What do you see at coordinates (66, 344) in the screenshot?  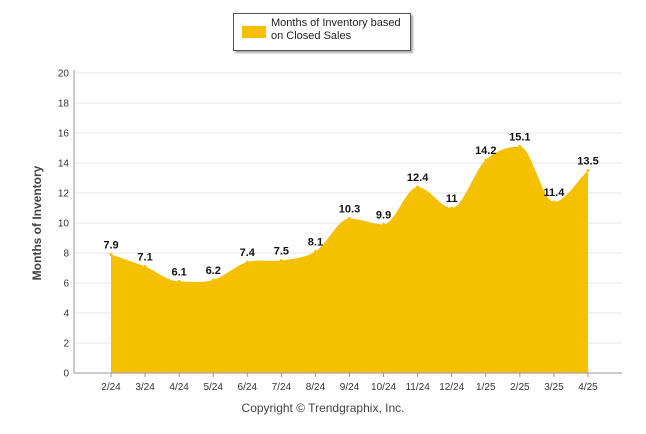 I see `y-tick-label: 2` at bounding box center [66, 344].